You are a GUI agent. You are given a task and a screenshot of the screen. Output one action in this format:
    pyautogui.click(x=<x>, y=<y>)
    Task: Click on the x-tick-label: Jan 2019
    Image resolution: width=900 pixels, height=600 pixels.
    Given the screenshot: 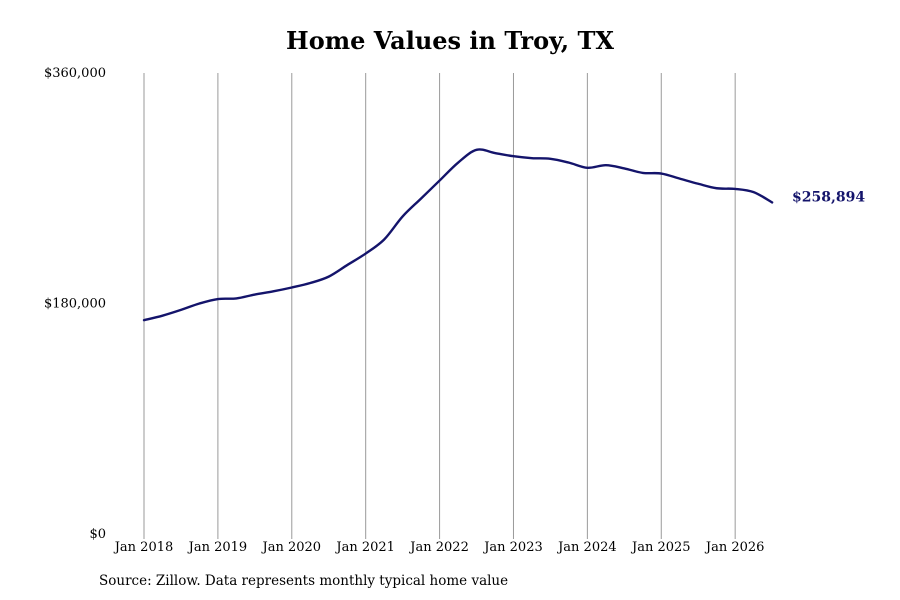 What is the action you would take?
    pyautogui.click(x=217, y=547)
    